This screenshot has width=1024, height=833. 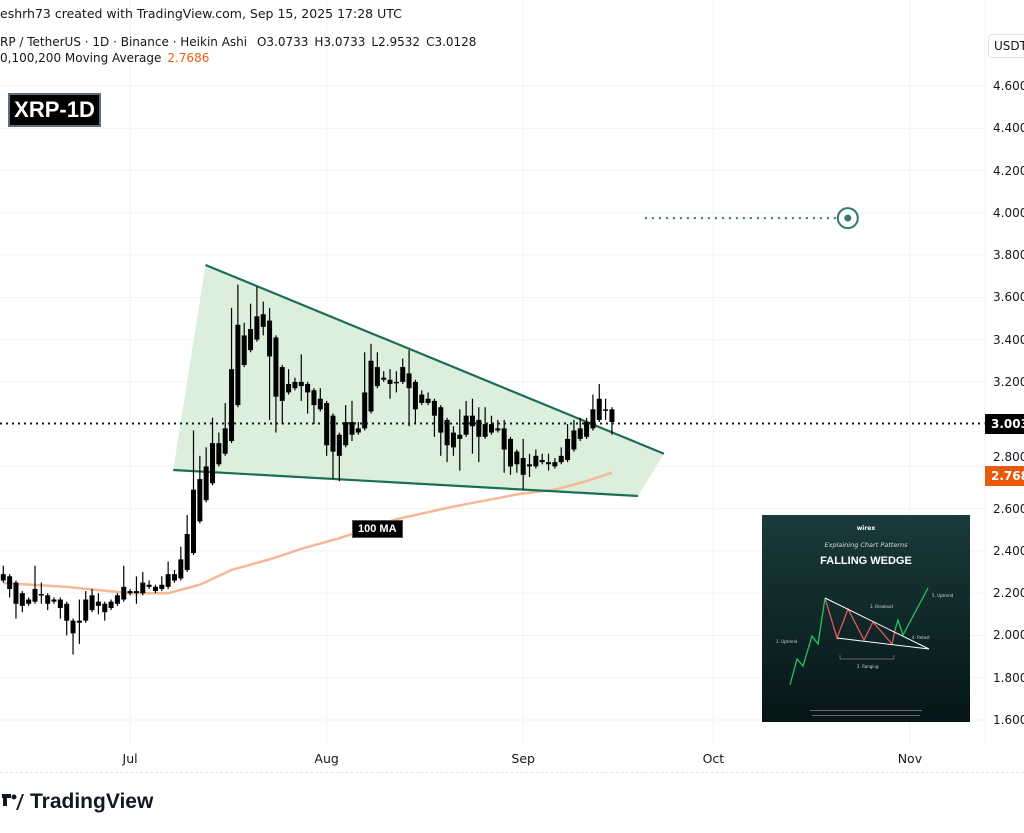 I want to click on price-tick-label: 3.400, so click(x=1008, y=339).